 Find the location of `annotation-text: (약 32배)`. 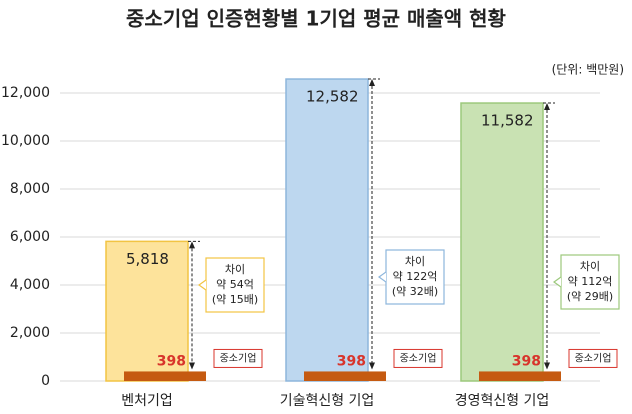

annotation-text: (약 32배) is located at coordinates (415, 291).